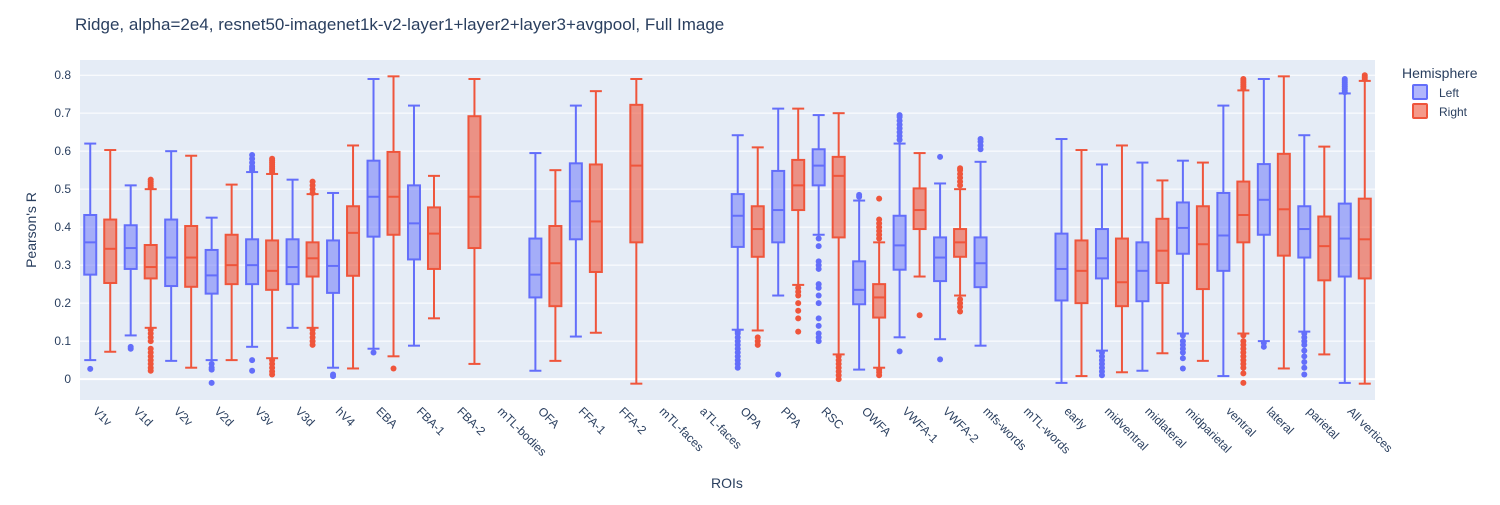  I want to click on y-axis-ticks: 0 0.1 0.2 0.3 0.4 0.5 0.6 0.7 0.8, so click(62, 227).